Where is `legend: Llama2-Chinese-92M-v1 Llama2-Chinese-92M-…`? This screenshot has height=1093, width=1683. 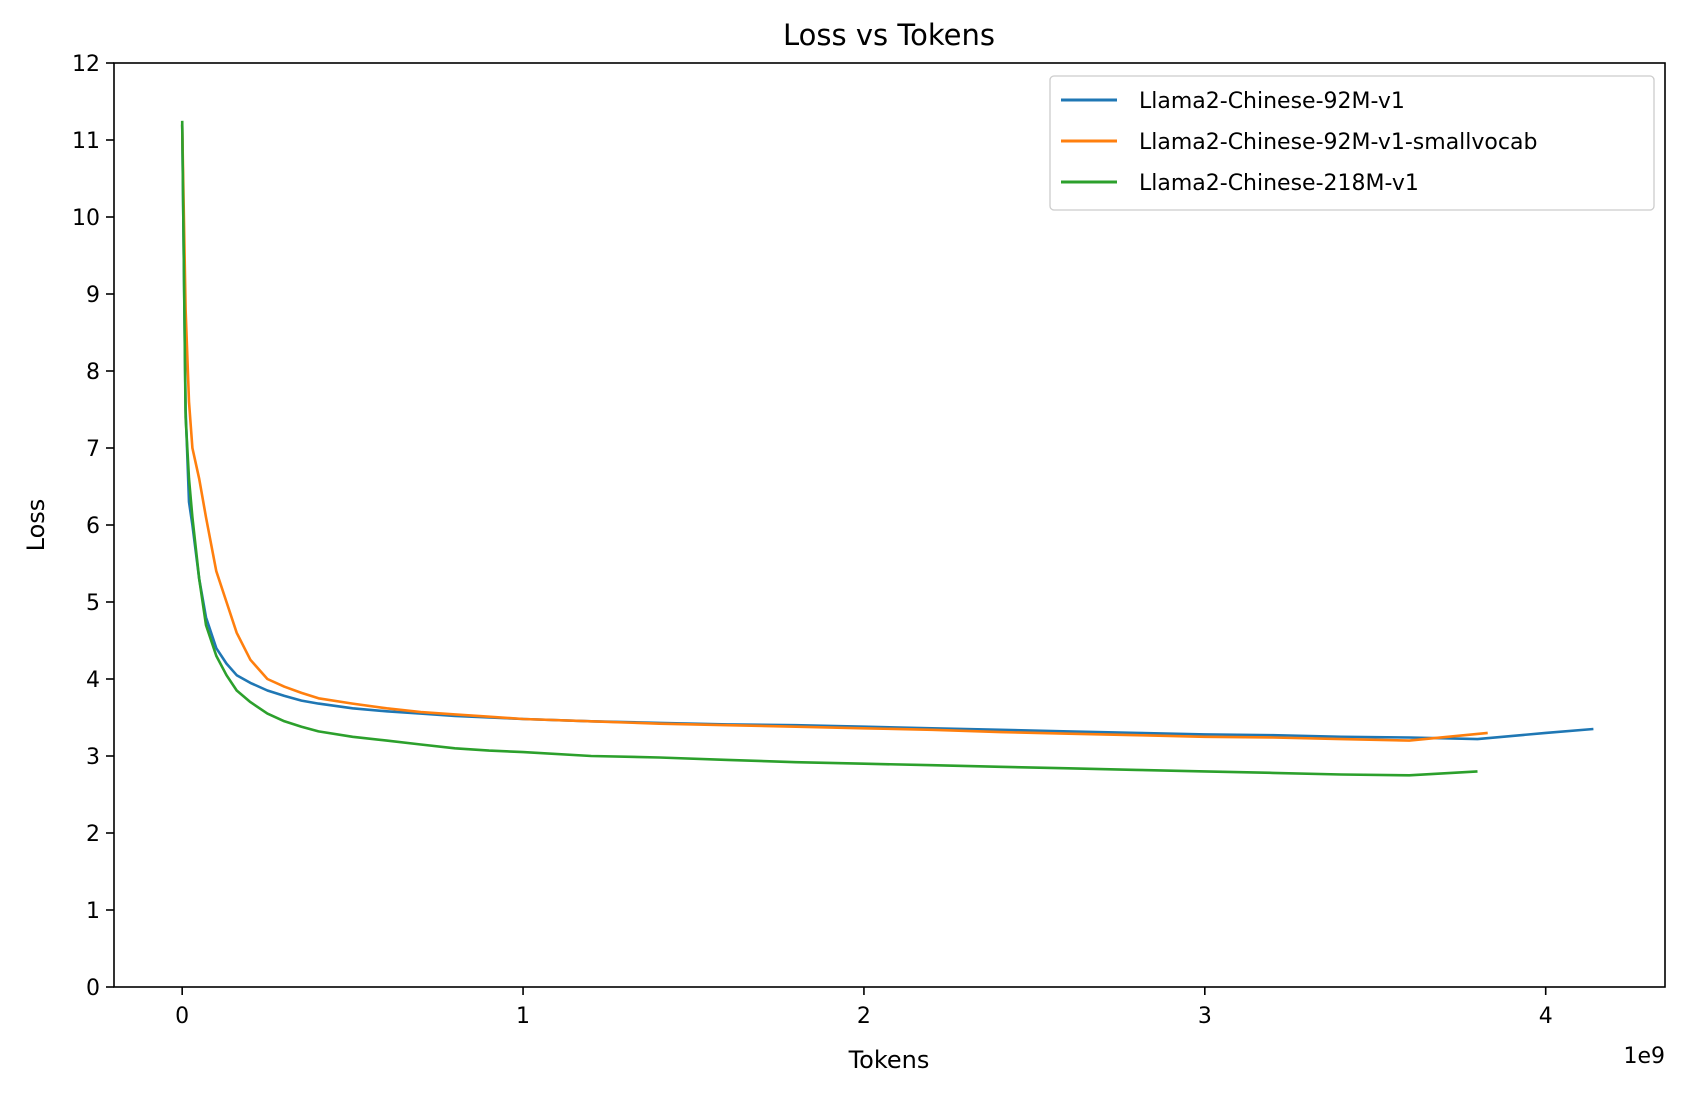 legend: Llama2-Chinese-92M-v1 Llama2-Chinese-92M-… is located at coordinates (1352, 143).